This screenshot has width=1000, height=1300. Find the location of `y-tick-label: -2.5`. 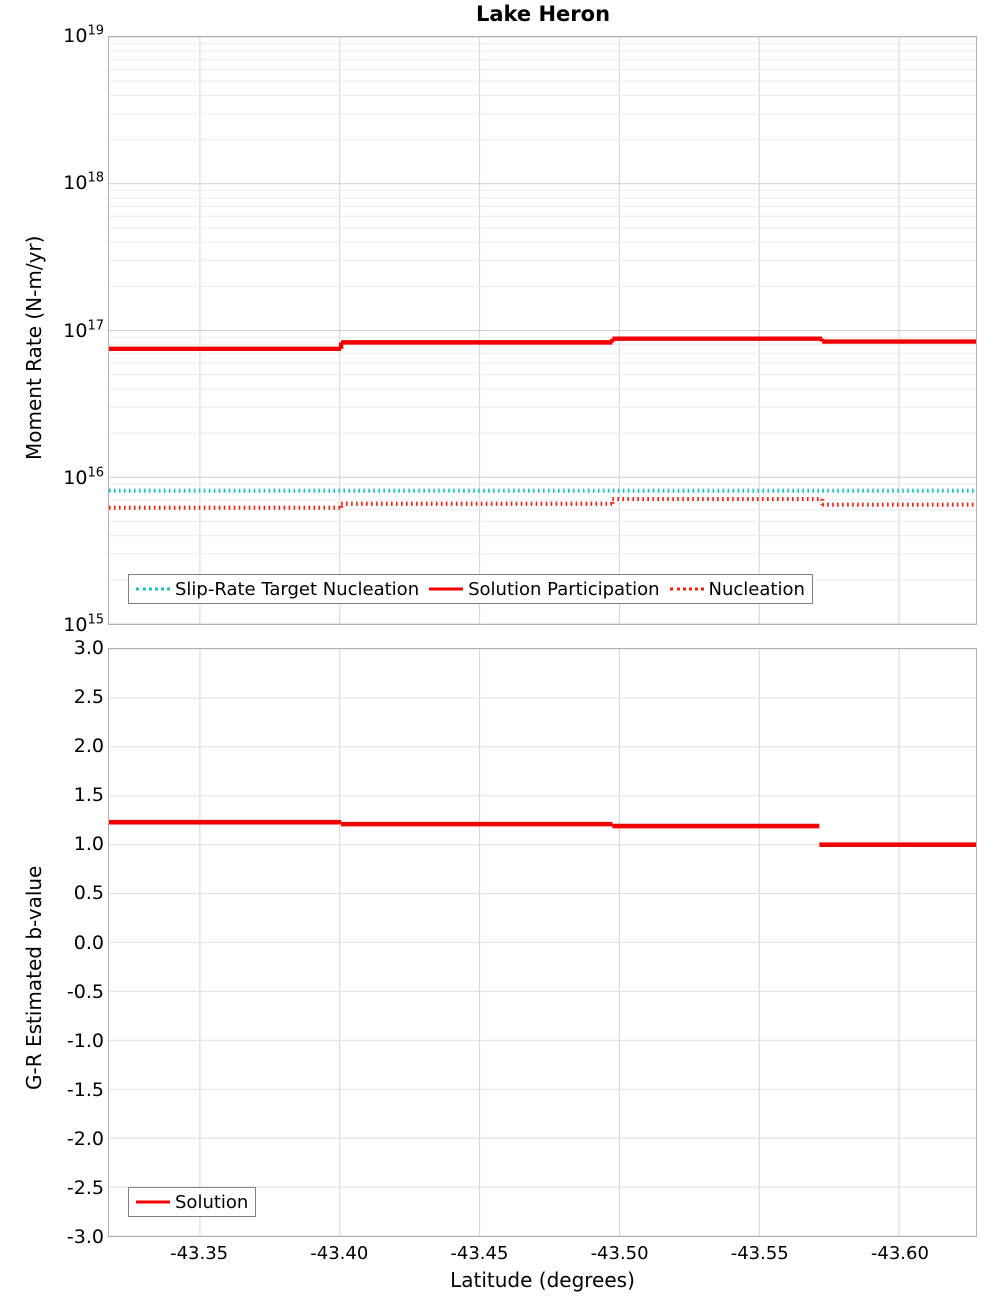

y-tick-label: -2.5 is located at coordinates (85, 1187).